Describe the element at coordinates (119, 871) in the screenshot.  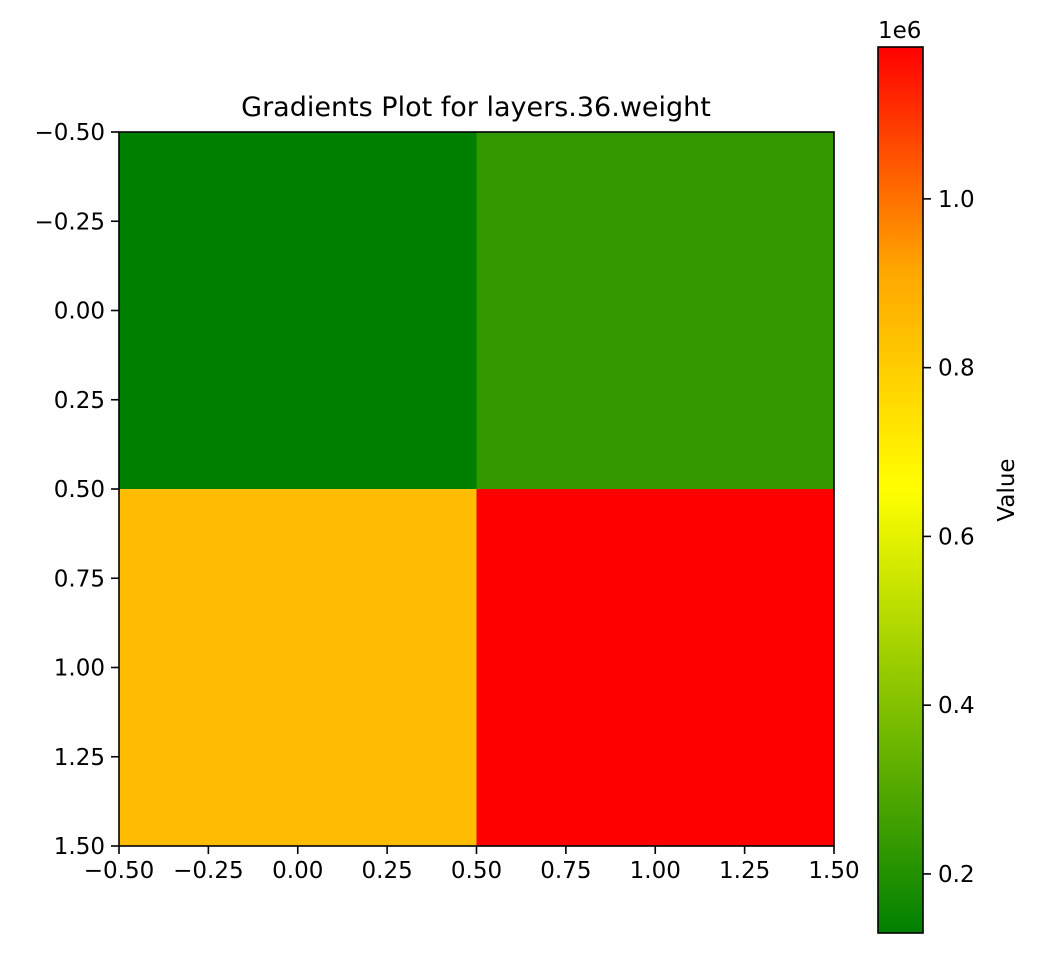
I see `x-tick-label: −0.50` at that location.